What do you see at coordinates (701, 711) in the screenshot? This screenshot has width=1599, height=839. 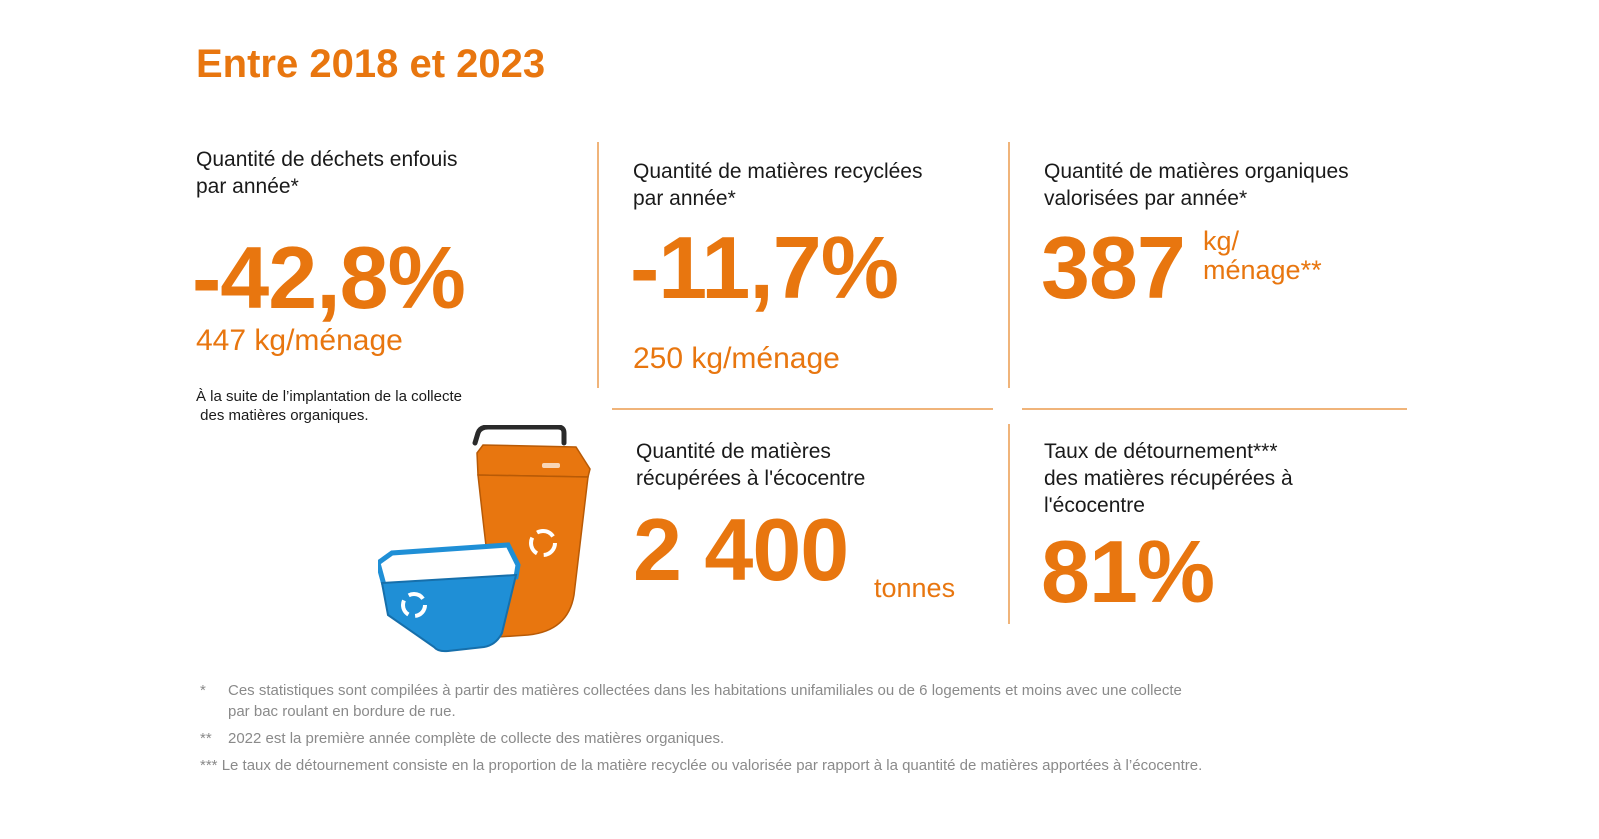 I see `footnote-1-cont: par bac roulant en bordure de rue.` at bounding box center [701, 711].